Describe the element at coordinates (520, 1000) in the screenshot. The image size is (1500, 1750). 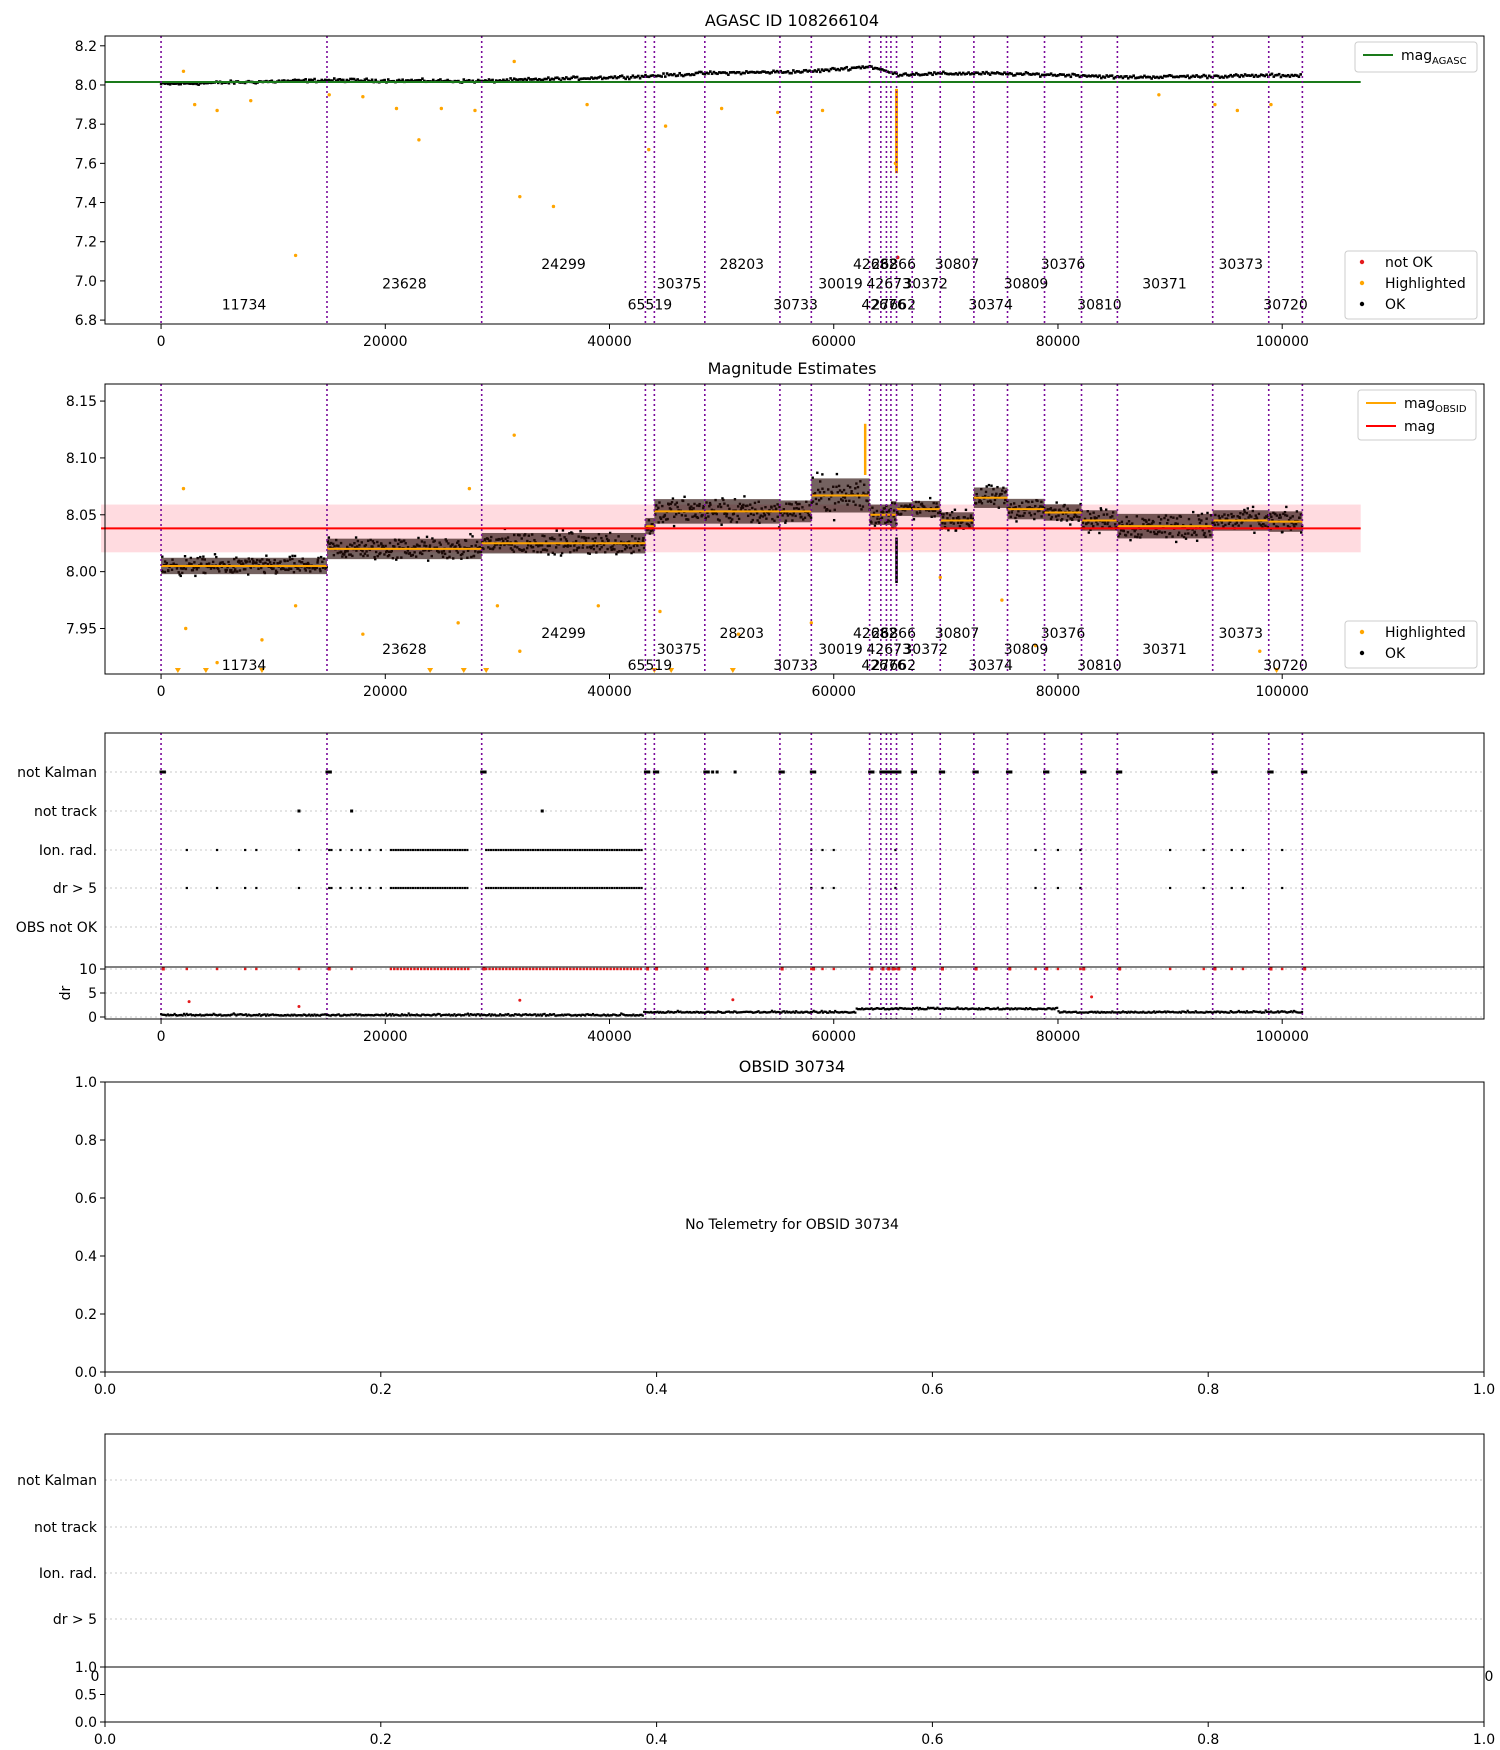
I see `dr-point-not-ok` at that location.